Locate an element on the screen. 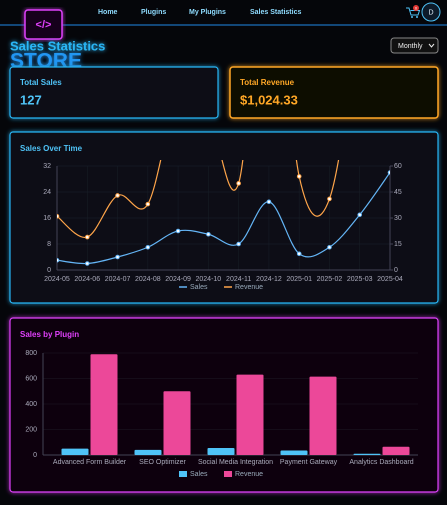  x-tick-label: 2024-06 is located at coordinates (87, 279).